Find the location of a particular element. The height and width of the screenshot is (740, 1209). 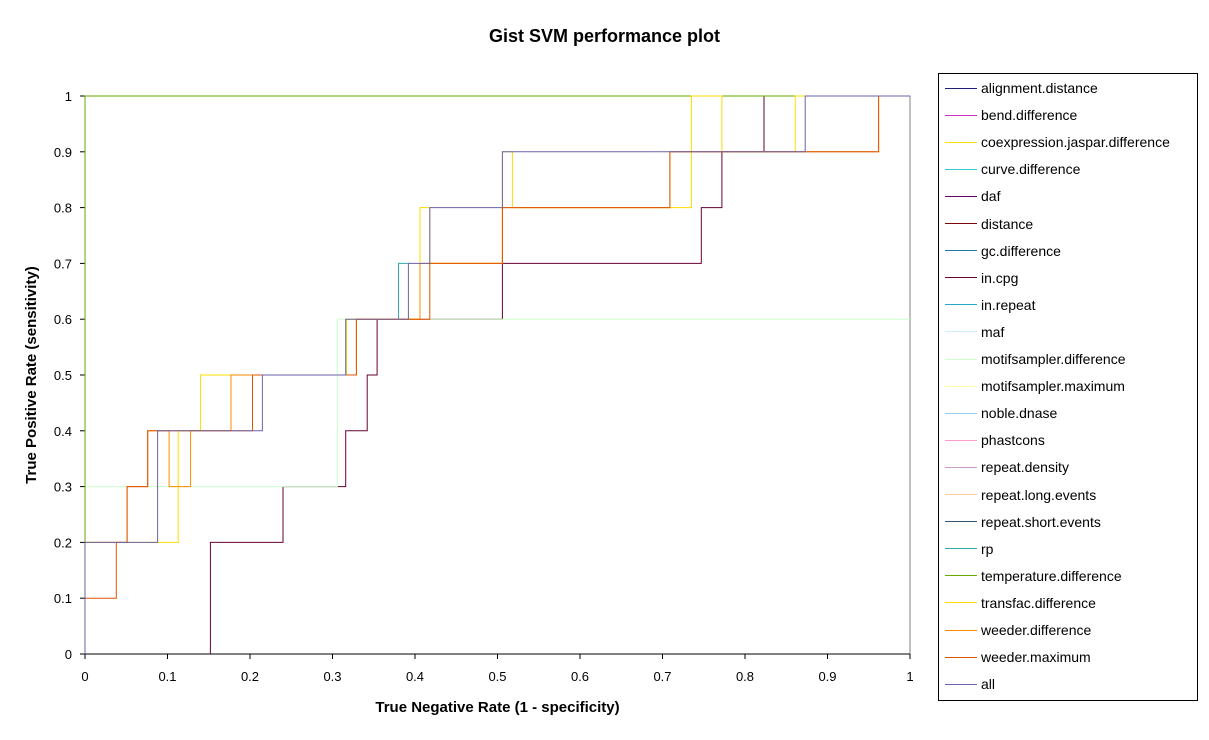

legend-item: temperature.difference is located at coordinates (1033, 576).